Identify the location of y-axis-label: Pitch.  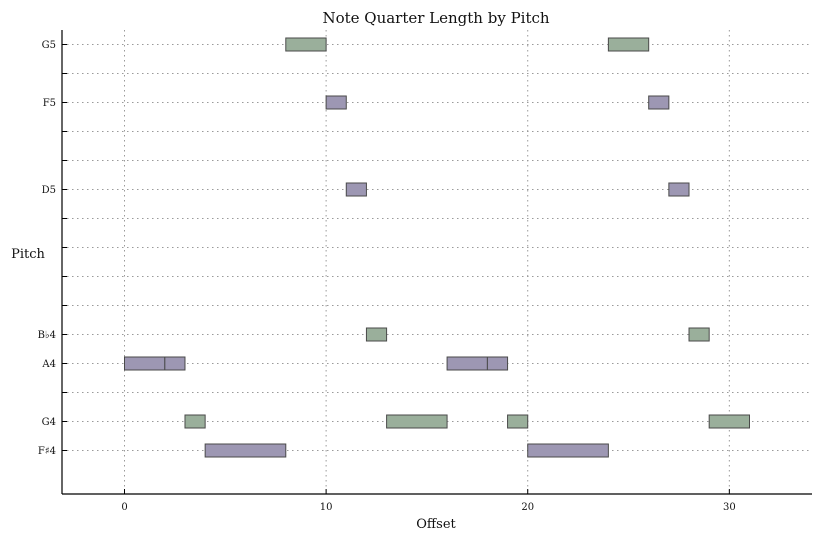
(28, 254).